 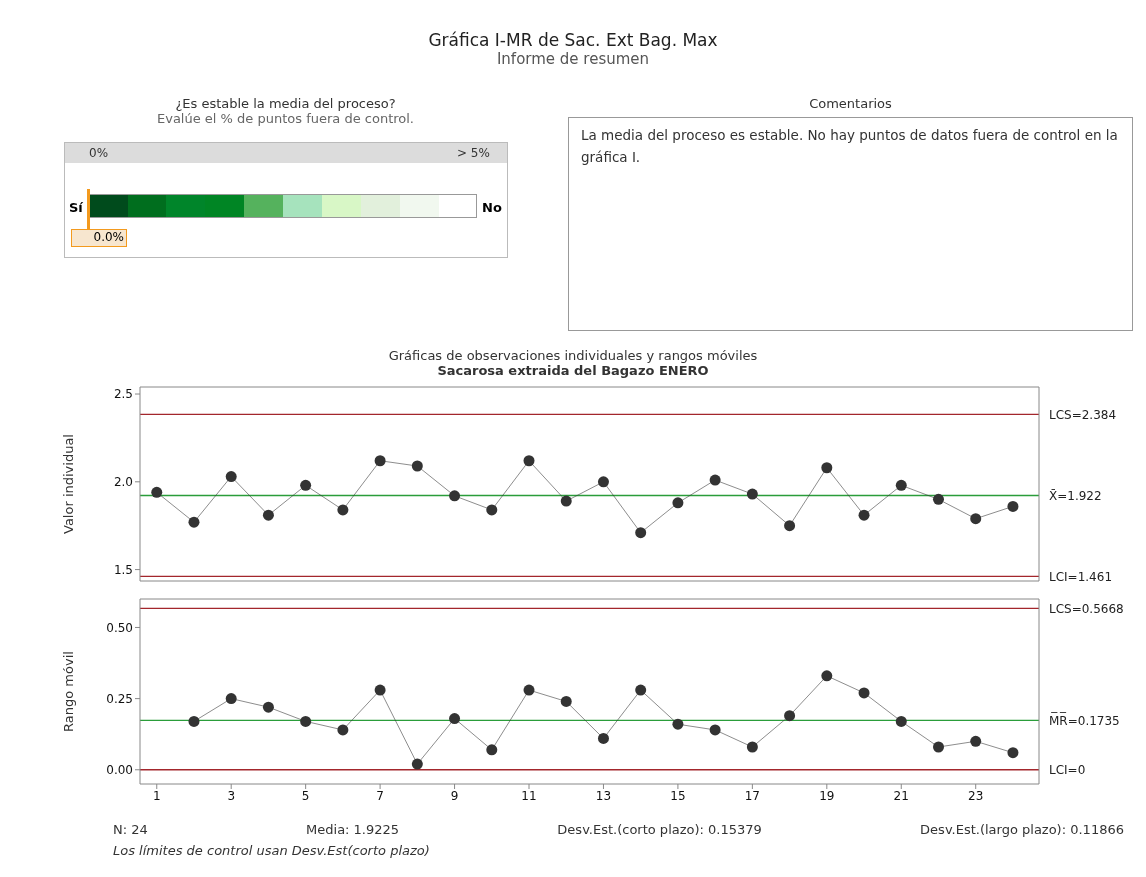 What do you see at coordinates (271, 850) in the screenshot?
I see `text: Los límites de control usan Desv.Est(corto plazo)` at bounding box center [271, 850].